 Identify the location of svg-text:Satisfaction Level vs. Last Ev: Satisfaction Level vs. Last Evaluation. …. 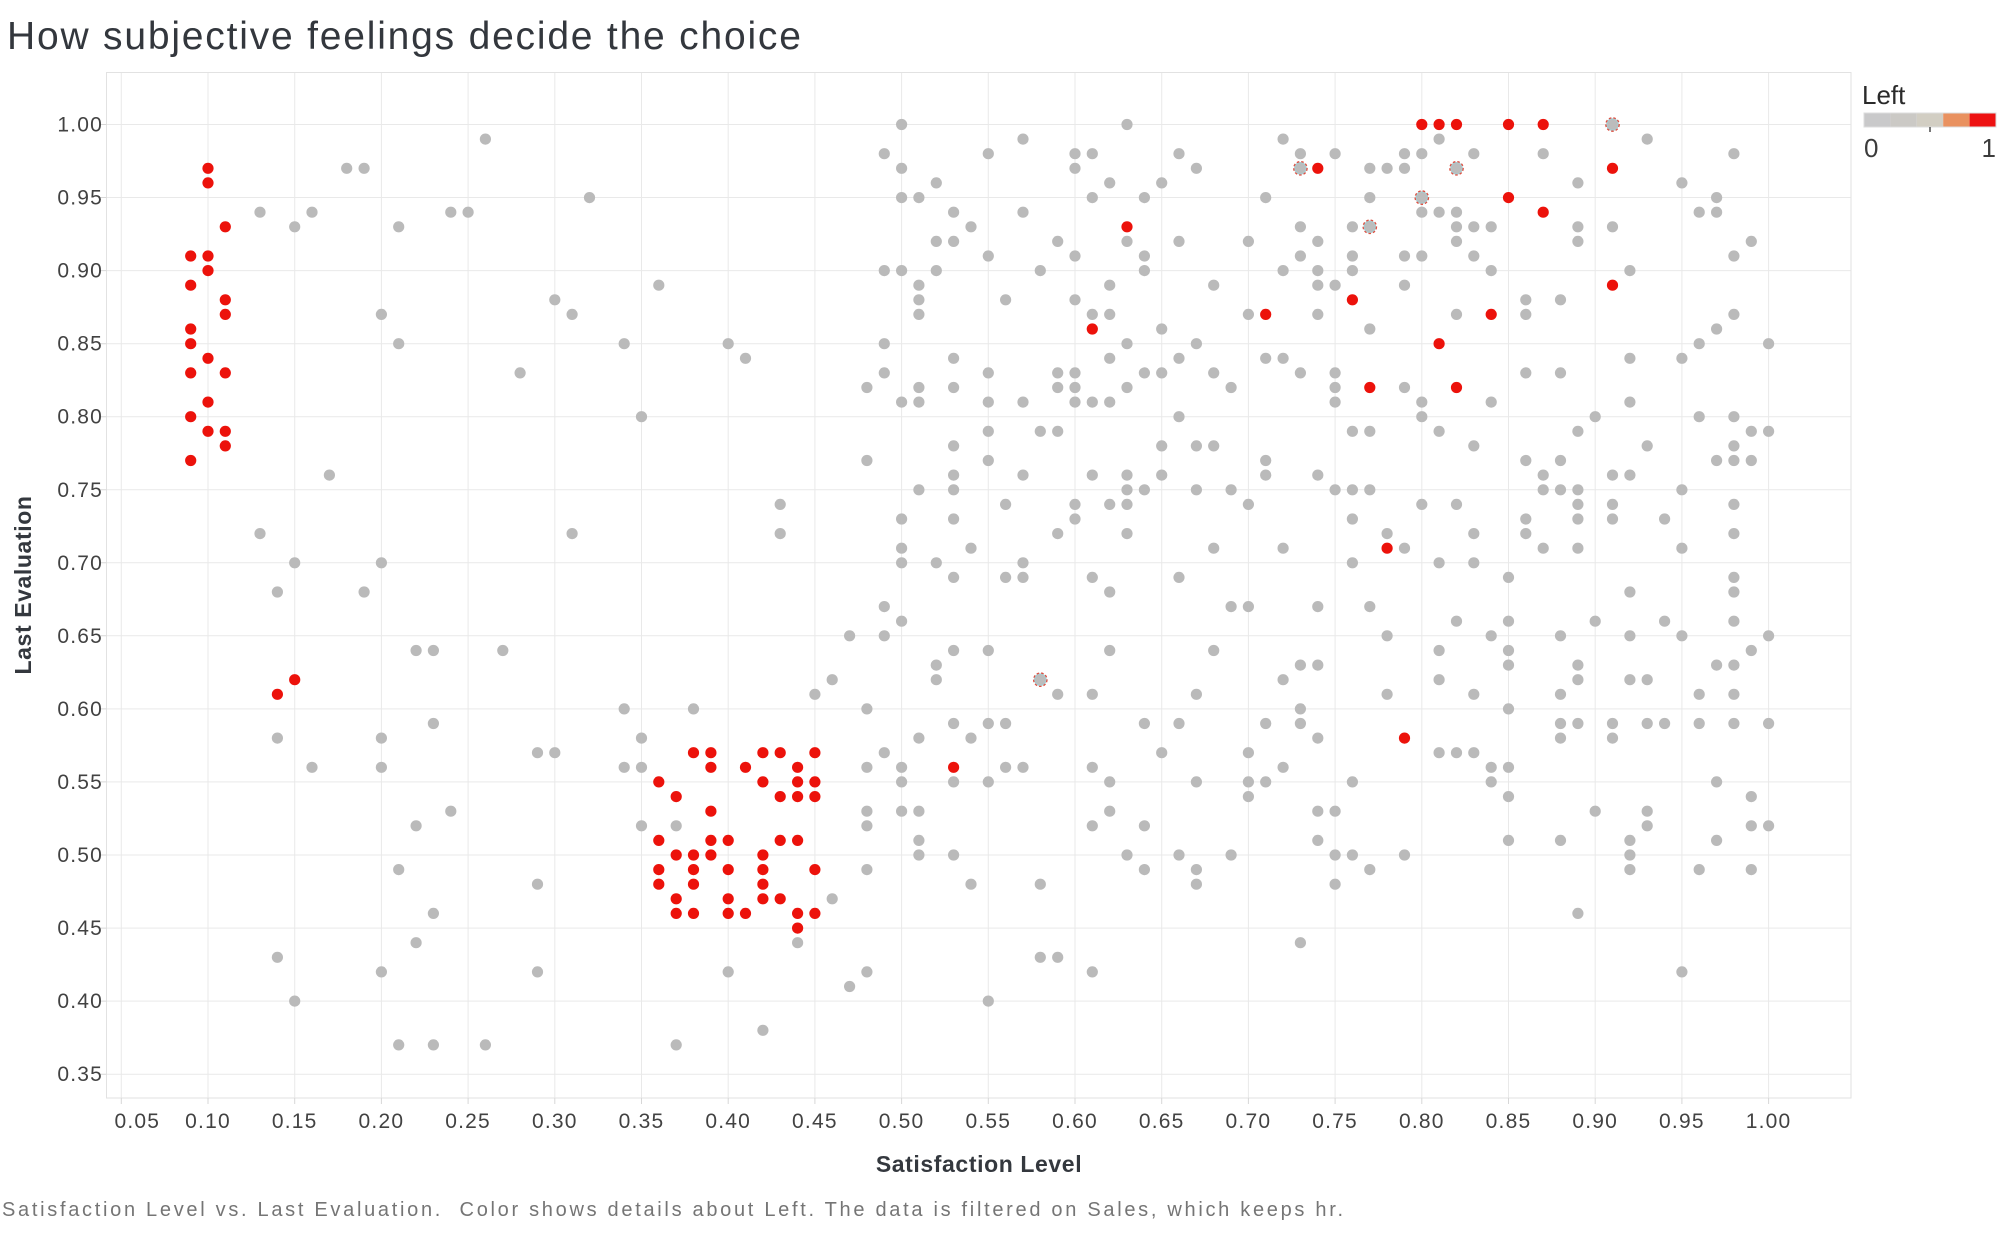
(674, 1210).